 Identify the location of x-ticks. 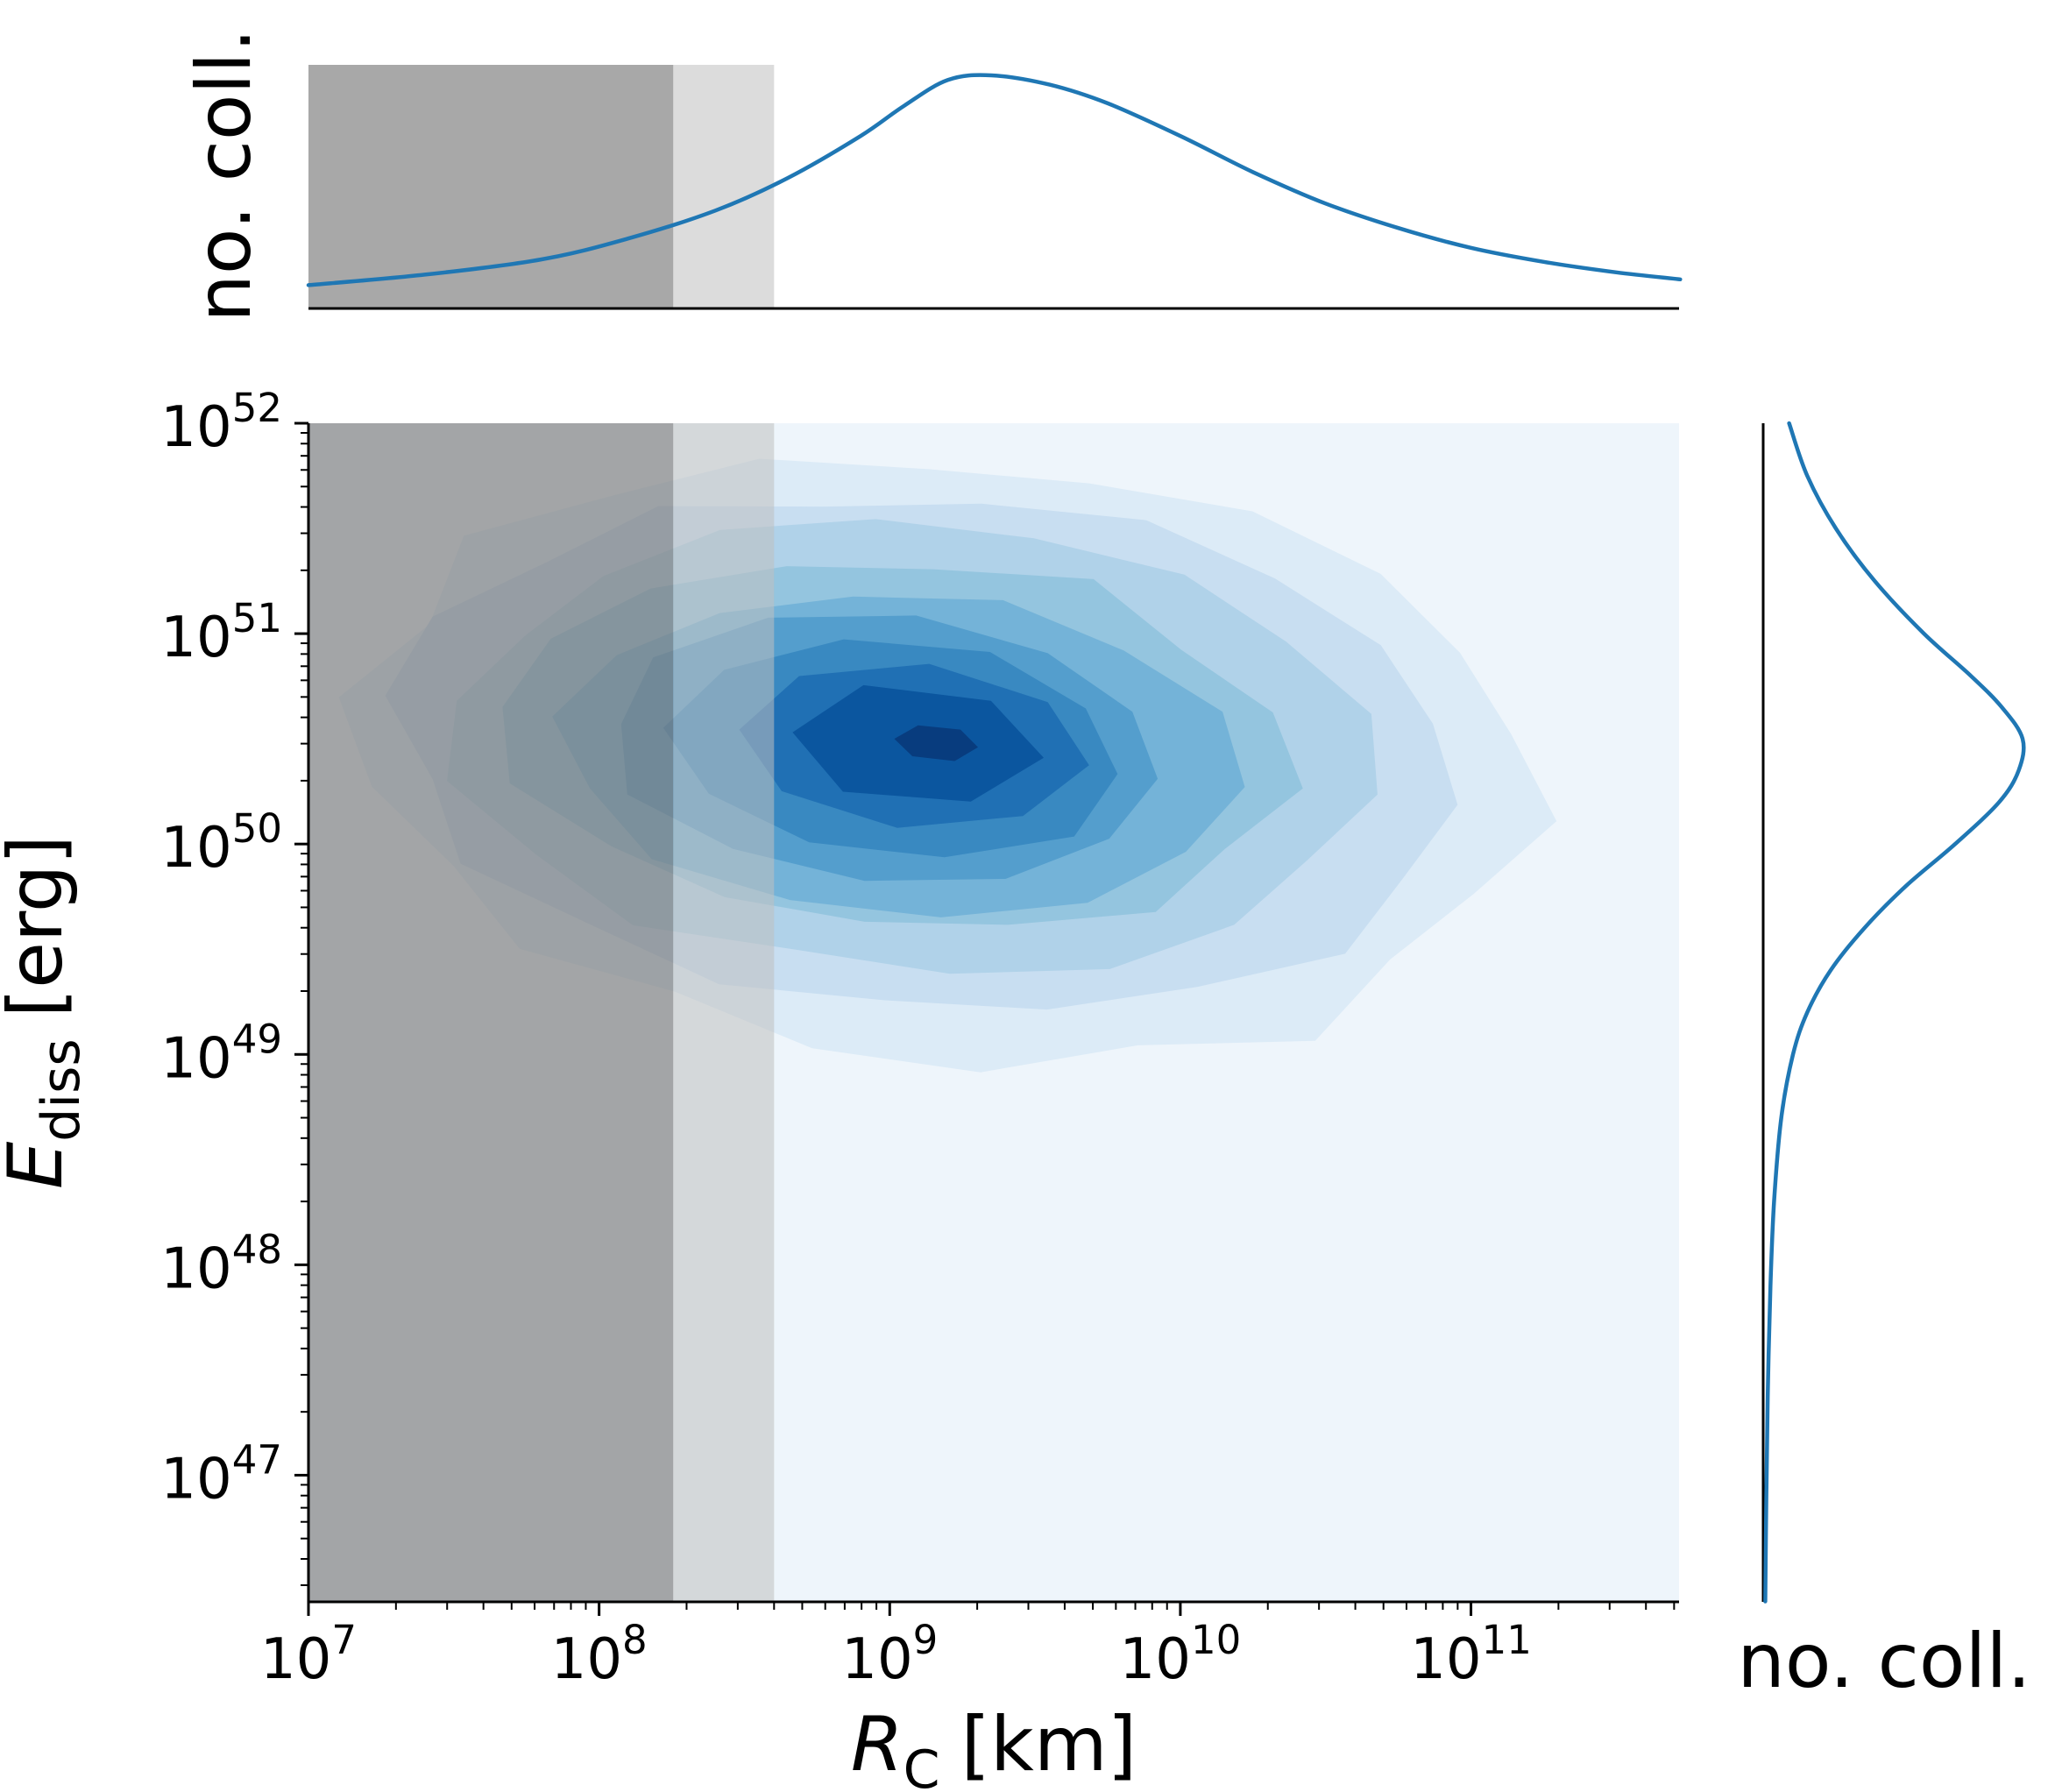
(992, 1609).